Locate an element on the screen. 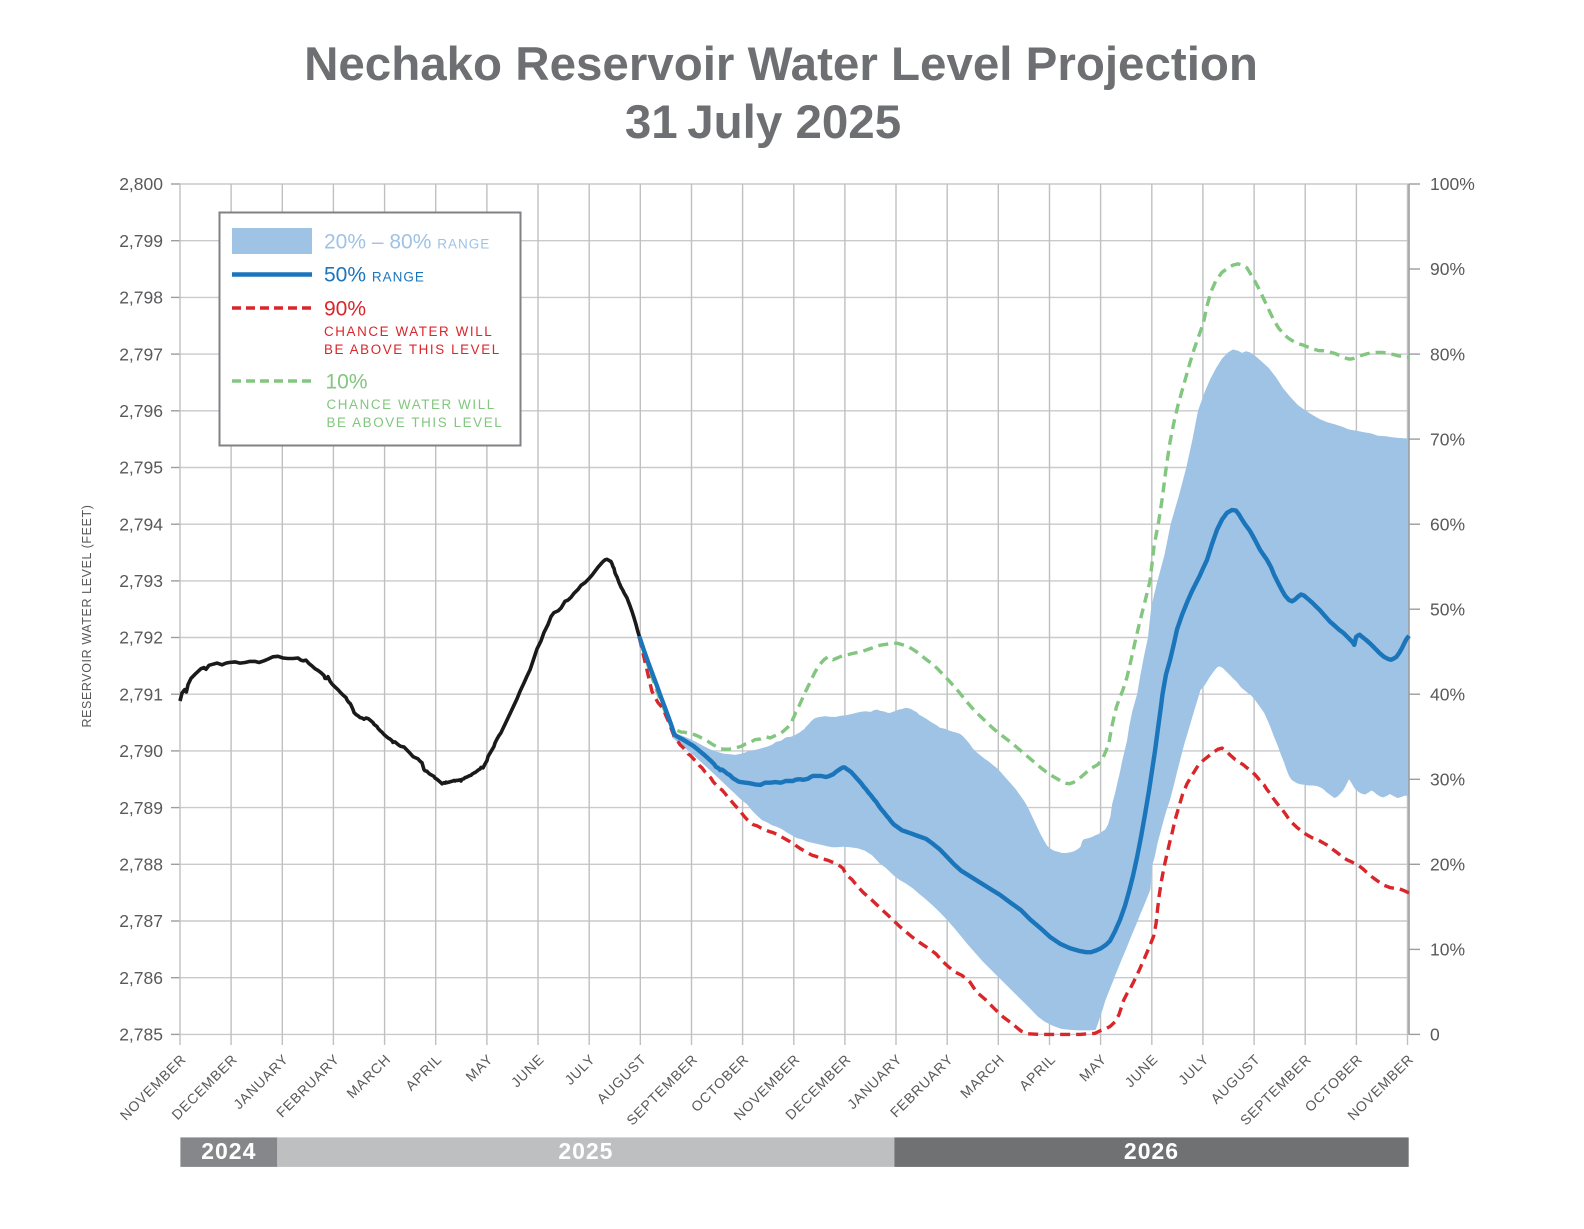 This screenshot has width=1584, height=1229. svg-text: 2,792 is located at coordinates (141, 638).